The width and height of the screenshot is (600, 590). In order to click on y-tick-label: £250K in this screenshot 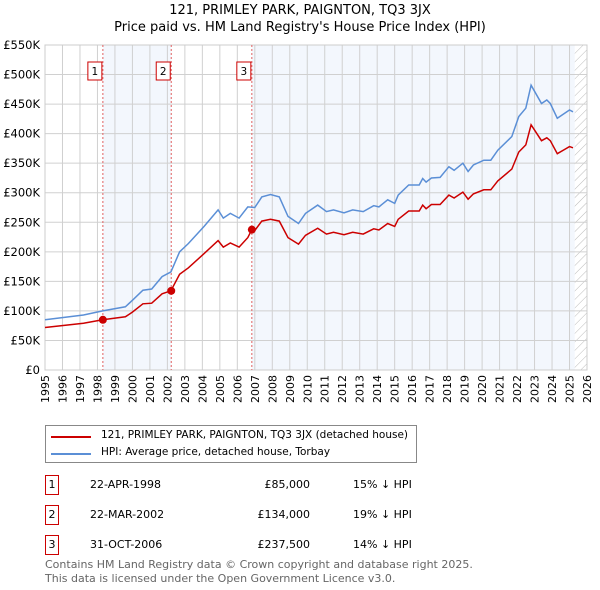, I will do `click(21, 222)`.